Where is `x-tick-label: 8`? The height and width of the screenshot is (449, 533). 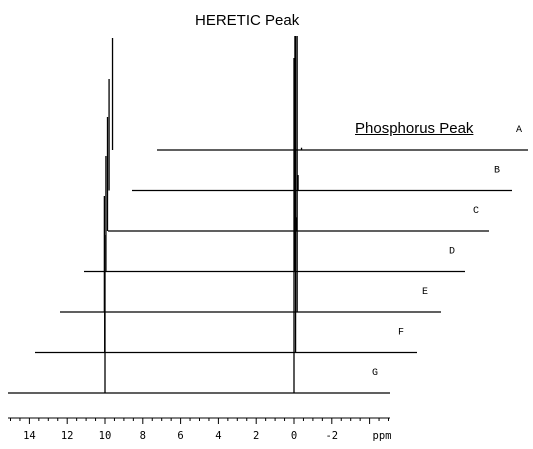
x-tick-label: 8 is located at coordinates (143, 436).